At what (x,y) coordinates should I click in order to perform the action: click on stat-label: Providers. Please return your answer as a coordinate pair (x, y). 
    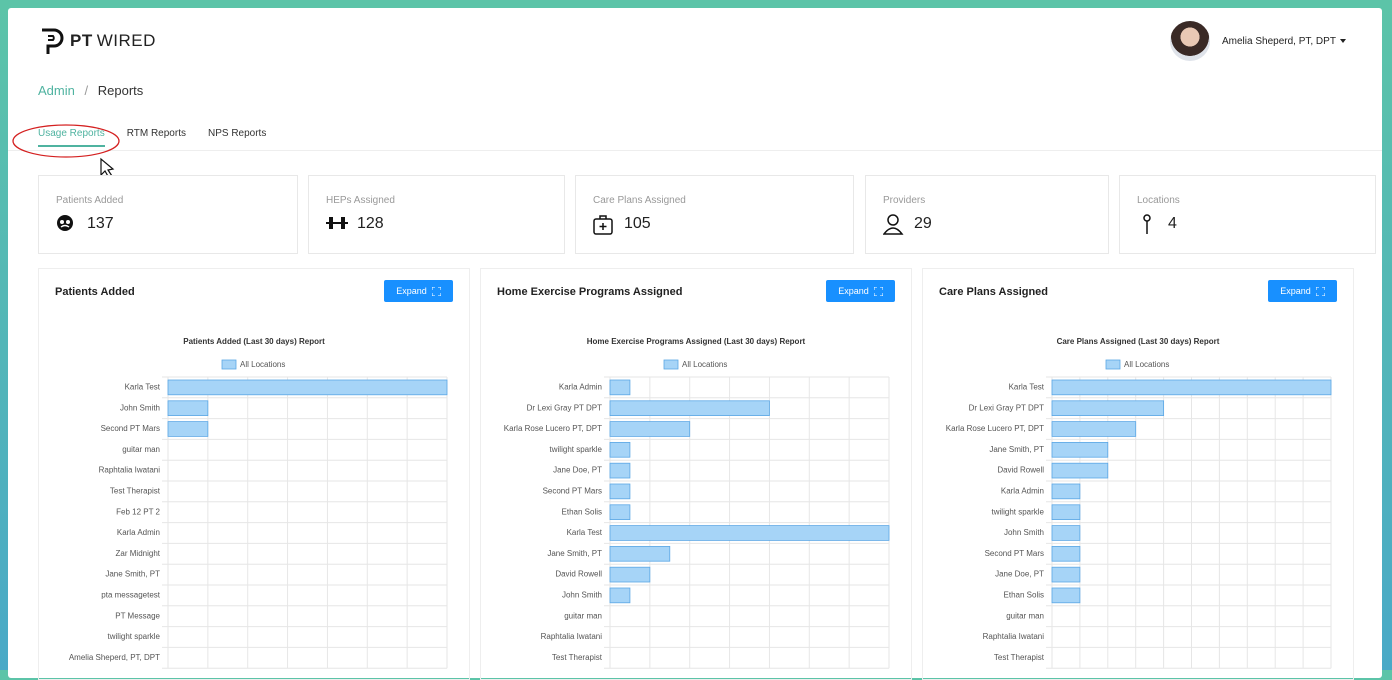
    Looking at the image, I should click on (904, 200).